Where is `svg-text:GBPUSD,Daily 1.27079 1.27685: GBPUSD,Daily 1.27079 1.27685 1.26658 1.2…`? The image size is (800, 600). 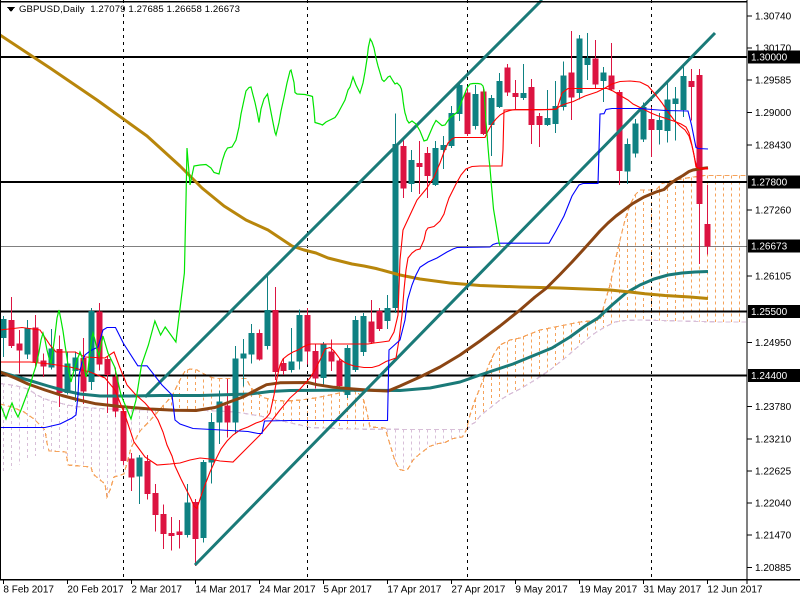
svg-text:GBPUSD,Daily 1.27079 1.27685: GBPUSD,Daily 1.27079 1.27685 1.26658 1.2… is located at coordinates (129, 9).